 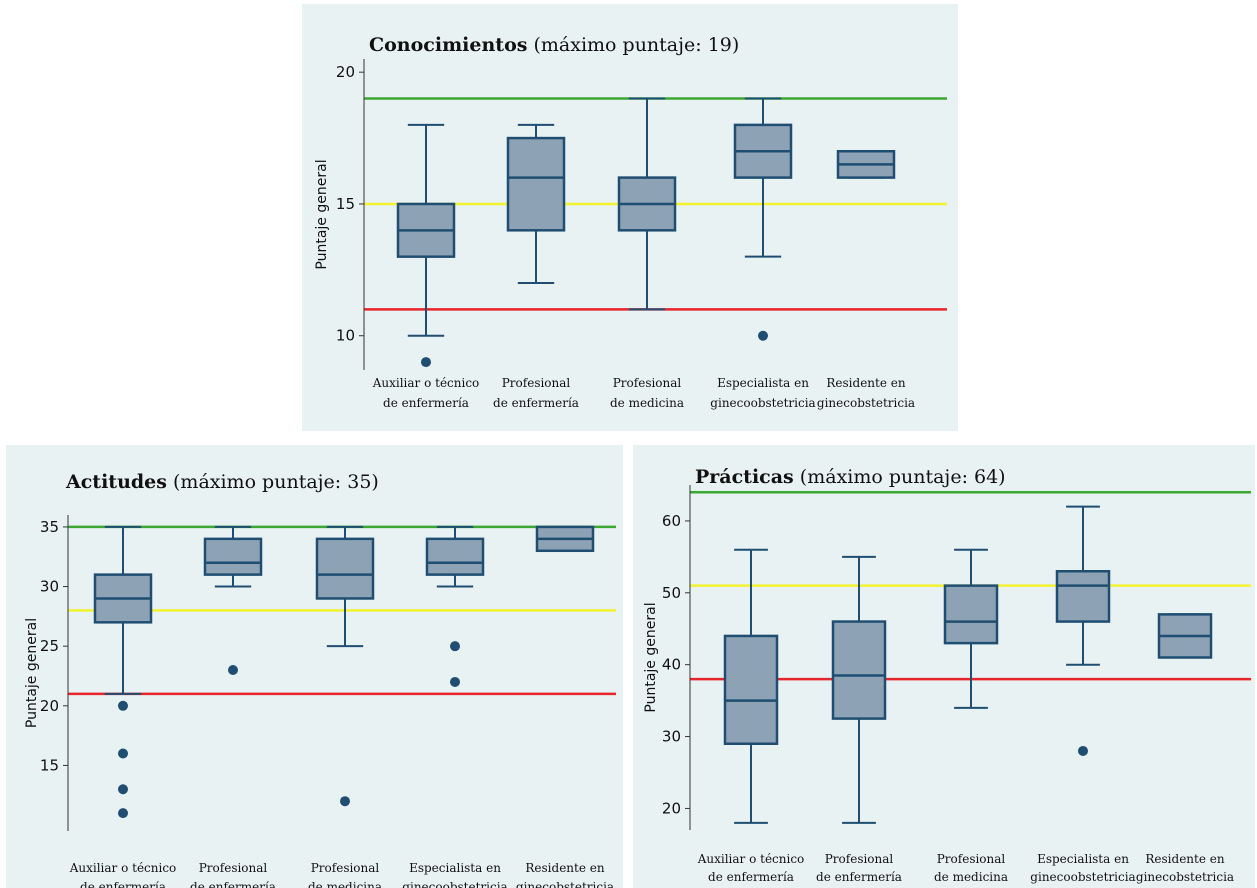 What do you see at coordinates (850, 477) in the screenshot?
I see `chart-title: Prácticas (máximo puntaje: 64)` at bounding box center [850, 477].